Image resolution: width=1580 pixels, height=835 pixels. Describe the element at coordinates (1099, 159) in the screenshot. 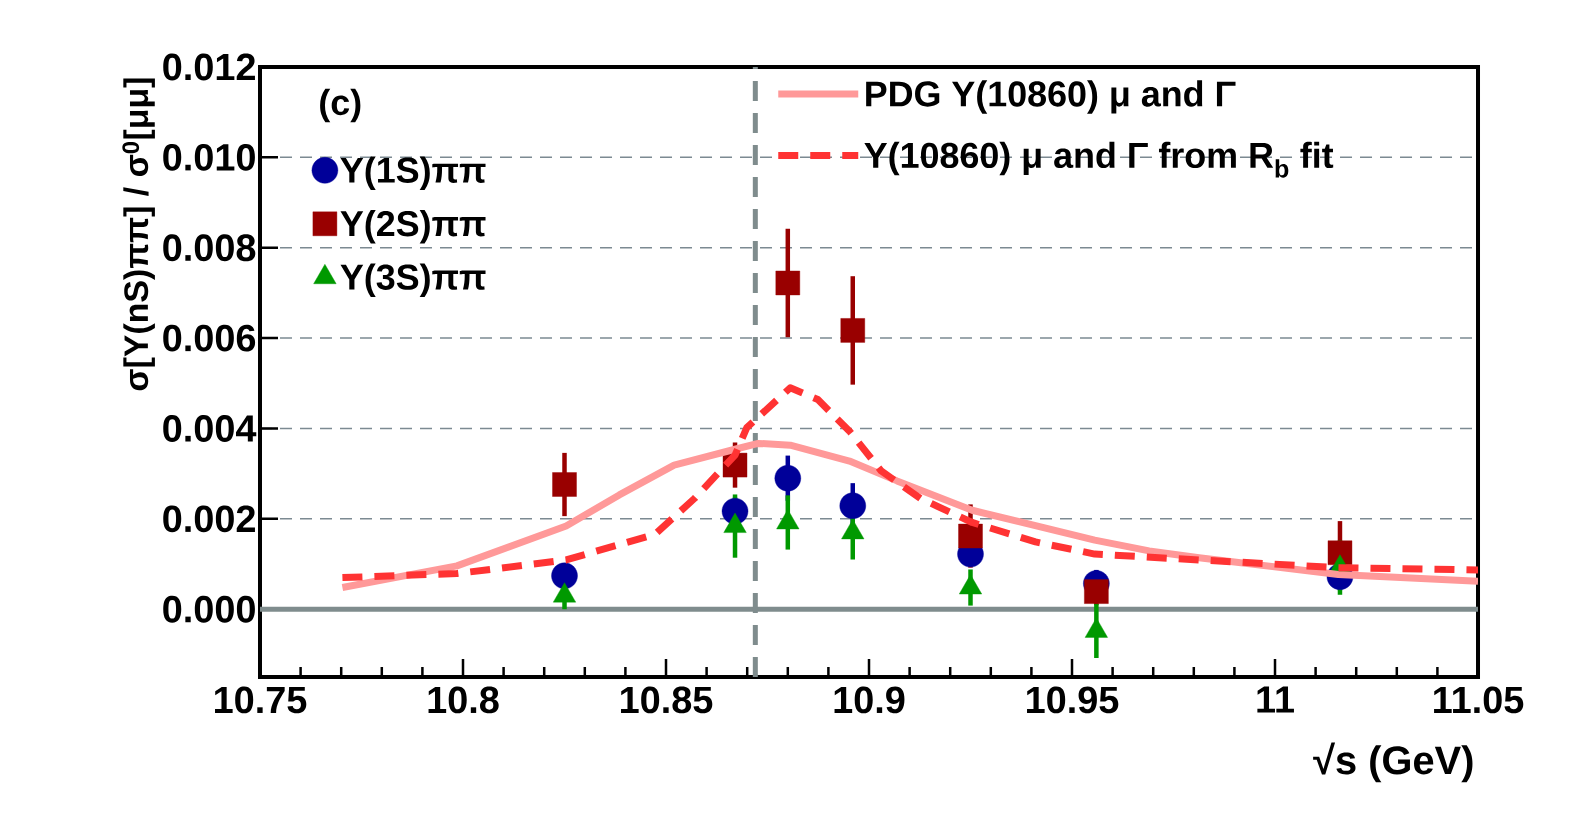

I see `legend-label: Υ(10860) μ and Γ from R$_{b}$ fit` at that location.